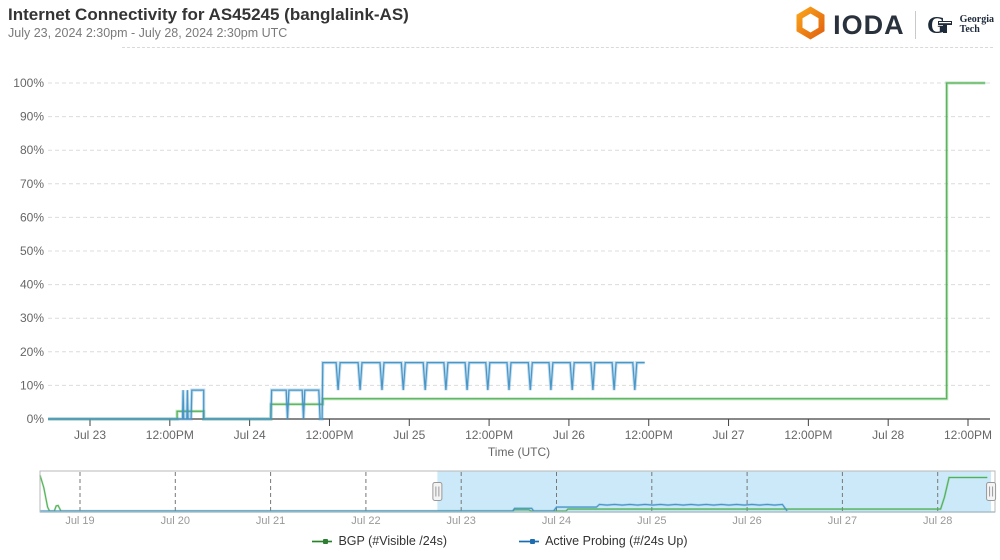  Describe the element at coordinates (28, 83) in the screenshot. I see `y-axis-tick-label: 100%` at that location.